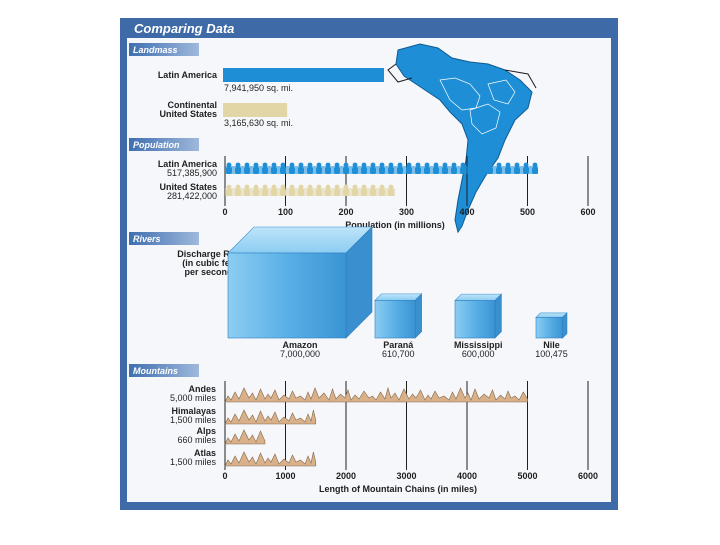 This screenshot has height=545, width=720. Describe the element at coordinates (156, 145) in the screenshot. I see `section-title-population: Population` at that location.